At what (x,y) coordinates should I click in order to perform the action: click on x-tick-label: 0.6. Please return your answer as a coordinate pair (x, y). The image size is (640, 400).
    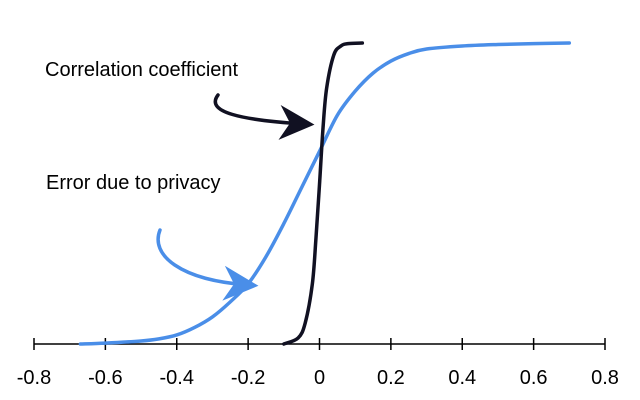
    Looking at the image, I should click on (534, 378).